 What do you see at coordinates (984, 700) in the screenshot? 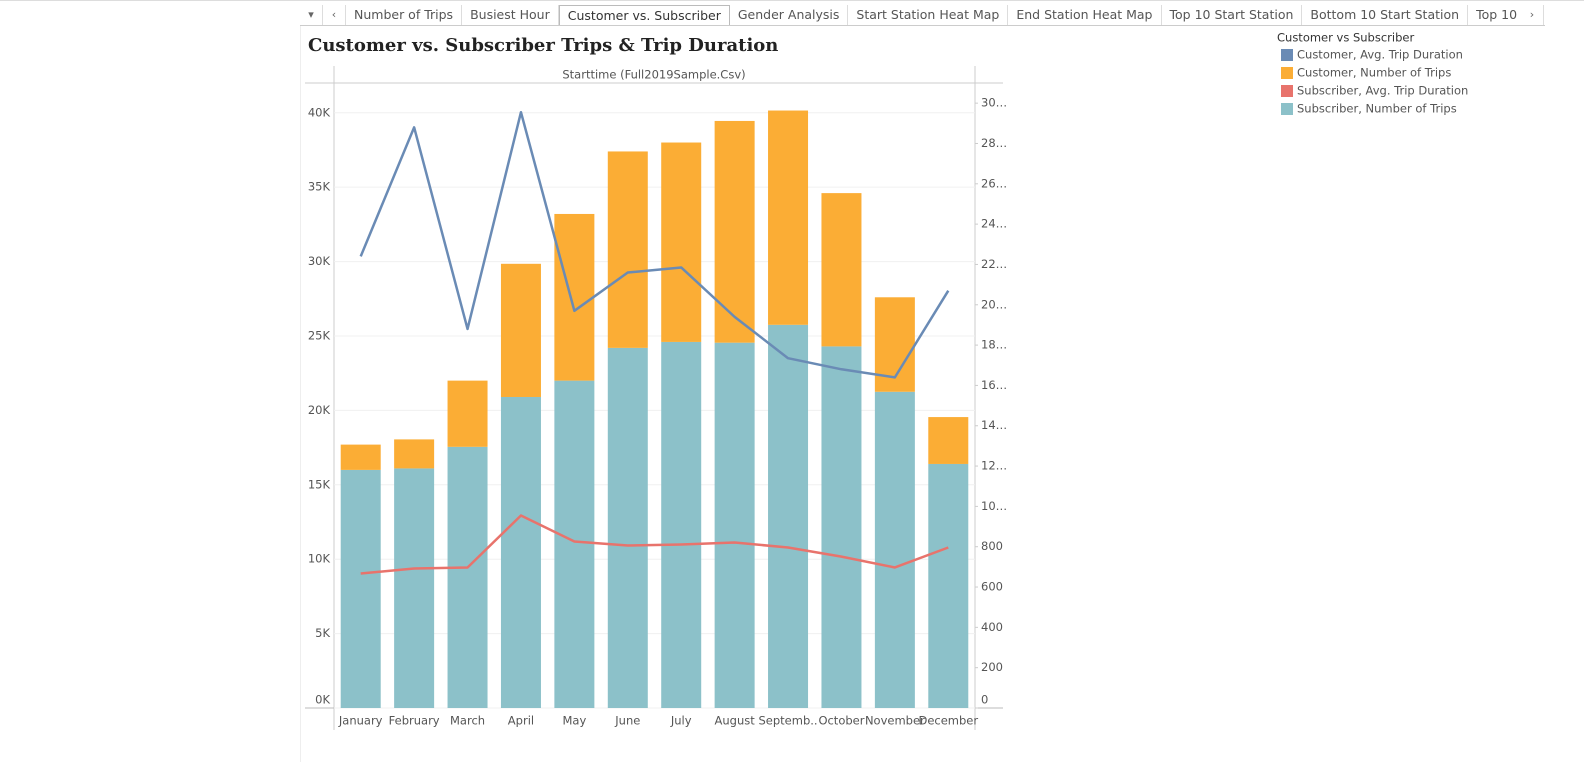
I see `y2-tick-label: 0` at bounding box center [984, 700].